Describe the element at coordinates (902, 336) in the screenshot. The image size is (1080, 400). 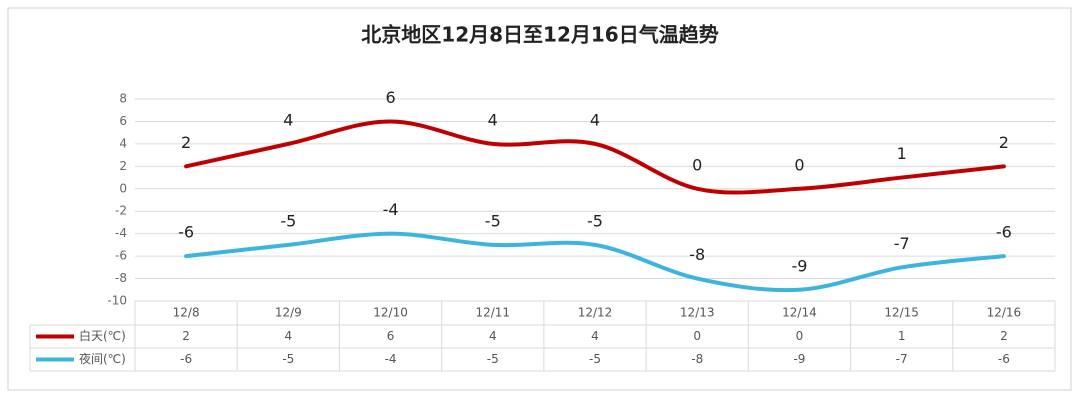
I see `table-value: 1` at that location.